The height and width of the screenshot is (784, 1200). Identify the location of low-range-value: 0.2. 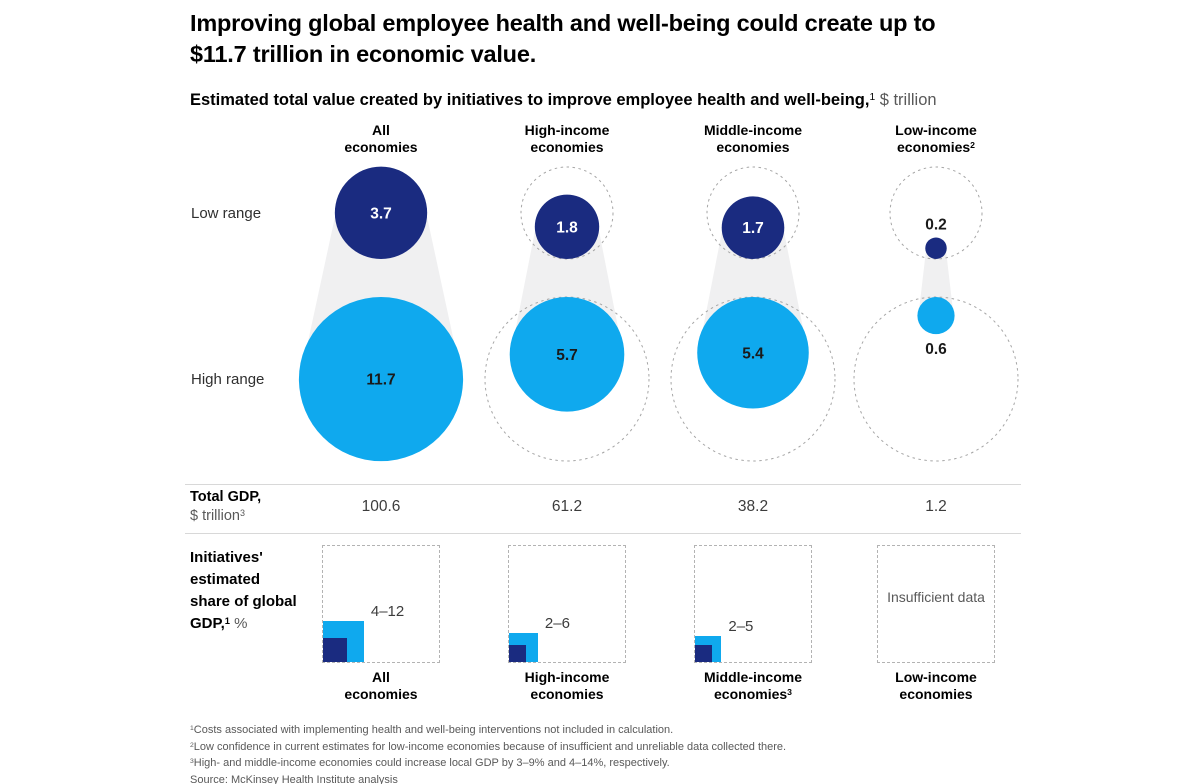
(936, 225).